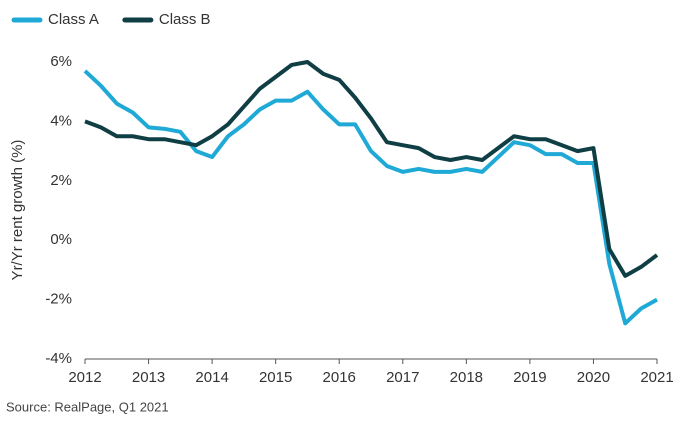  I want to click on y-tick-label: 4%, so click(61, 120).